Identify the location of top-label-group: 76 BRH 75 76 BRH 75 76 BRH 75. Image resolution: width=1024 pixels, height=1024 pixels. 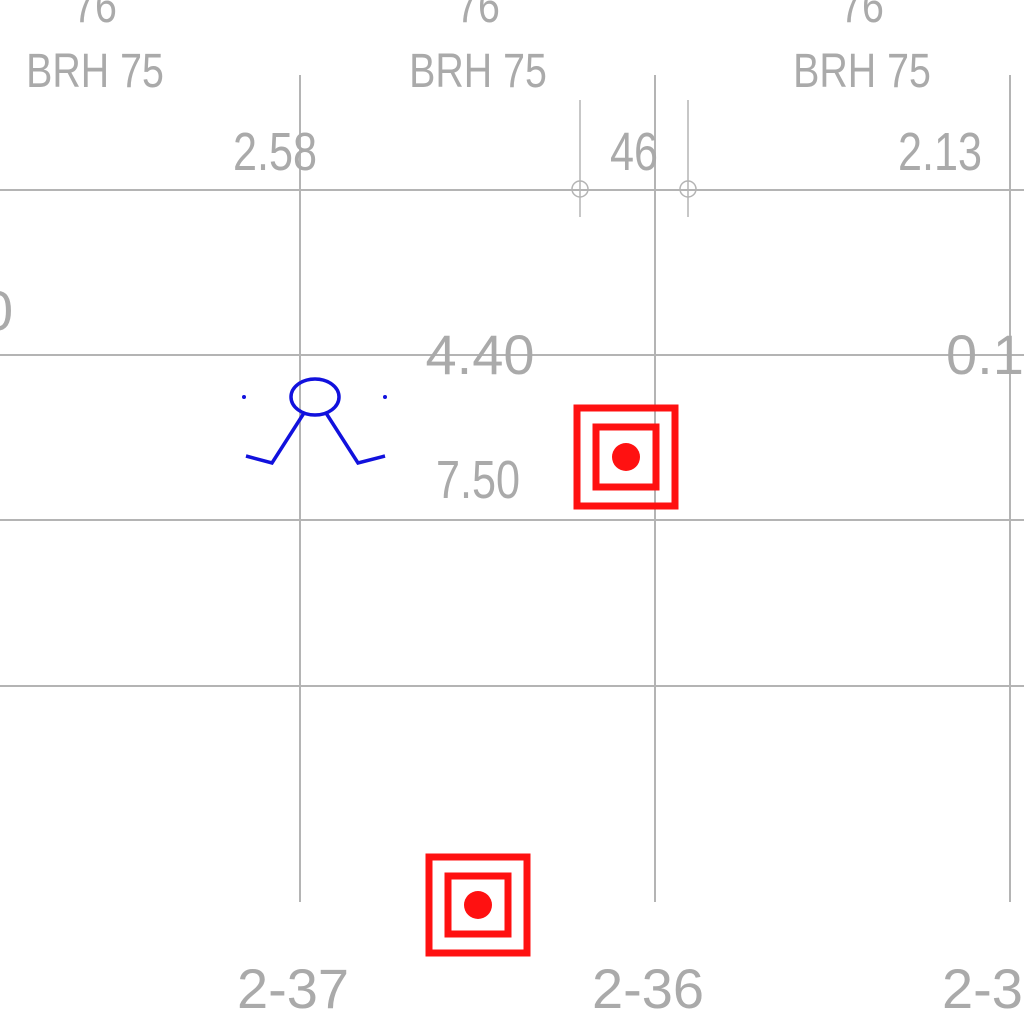
(478, 49).